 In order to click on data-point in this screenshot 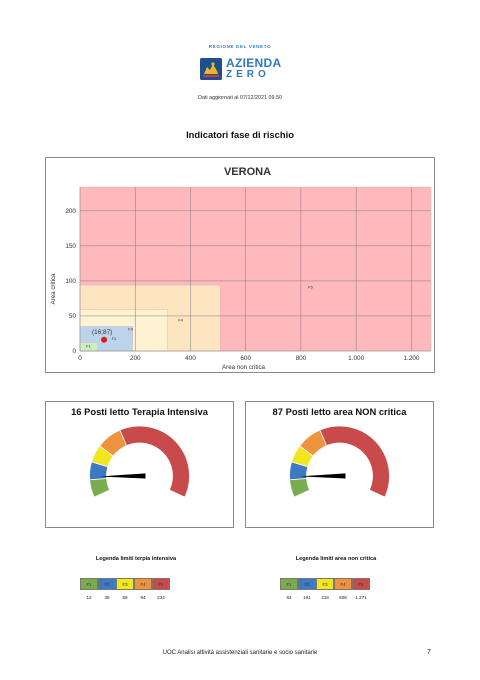, I will do `click(104, 339)`.